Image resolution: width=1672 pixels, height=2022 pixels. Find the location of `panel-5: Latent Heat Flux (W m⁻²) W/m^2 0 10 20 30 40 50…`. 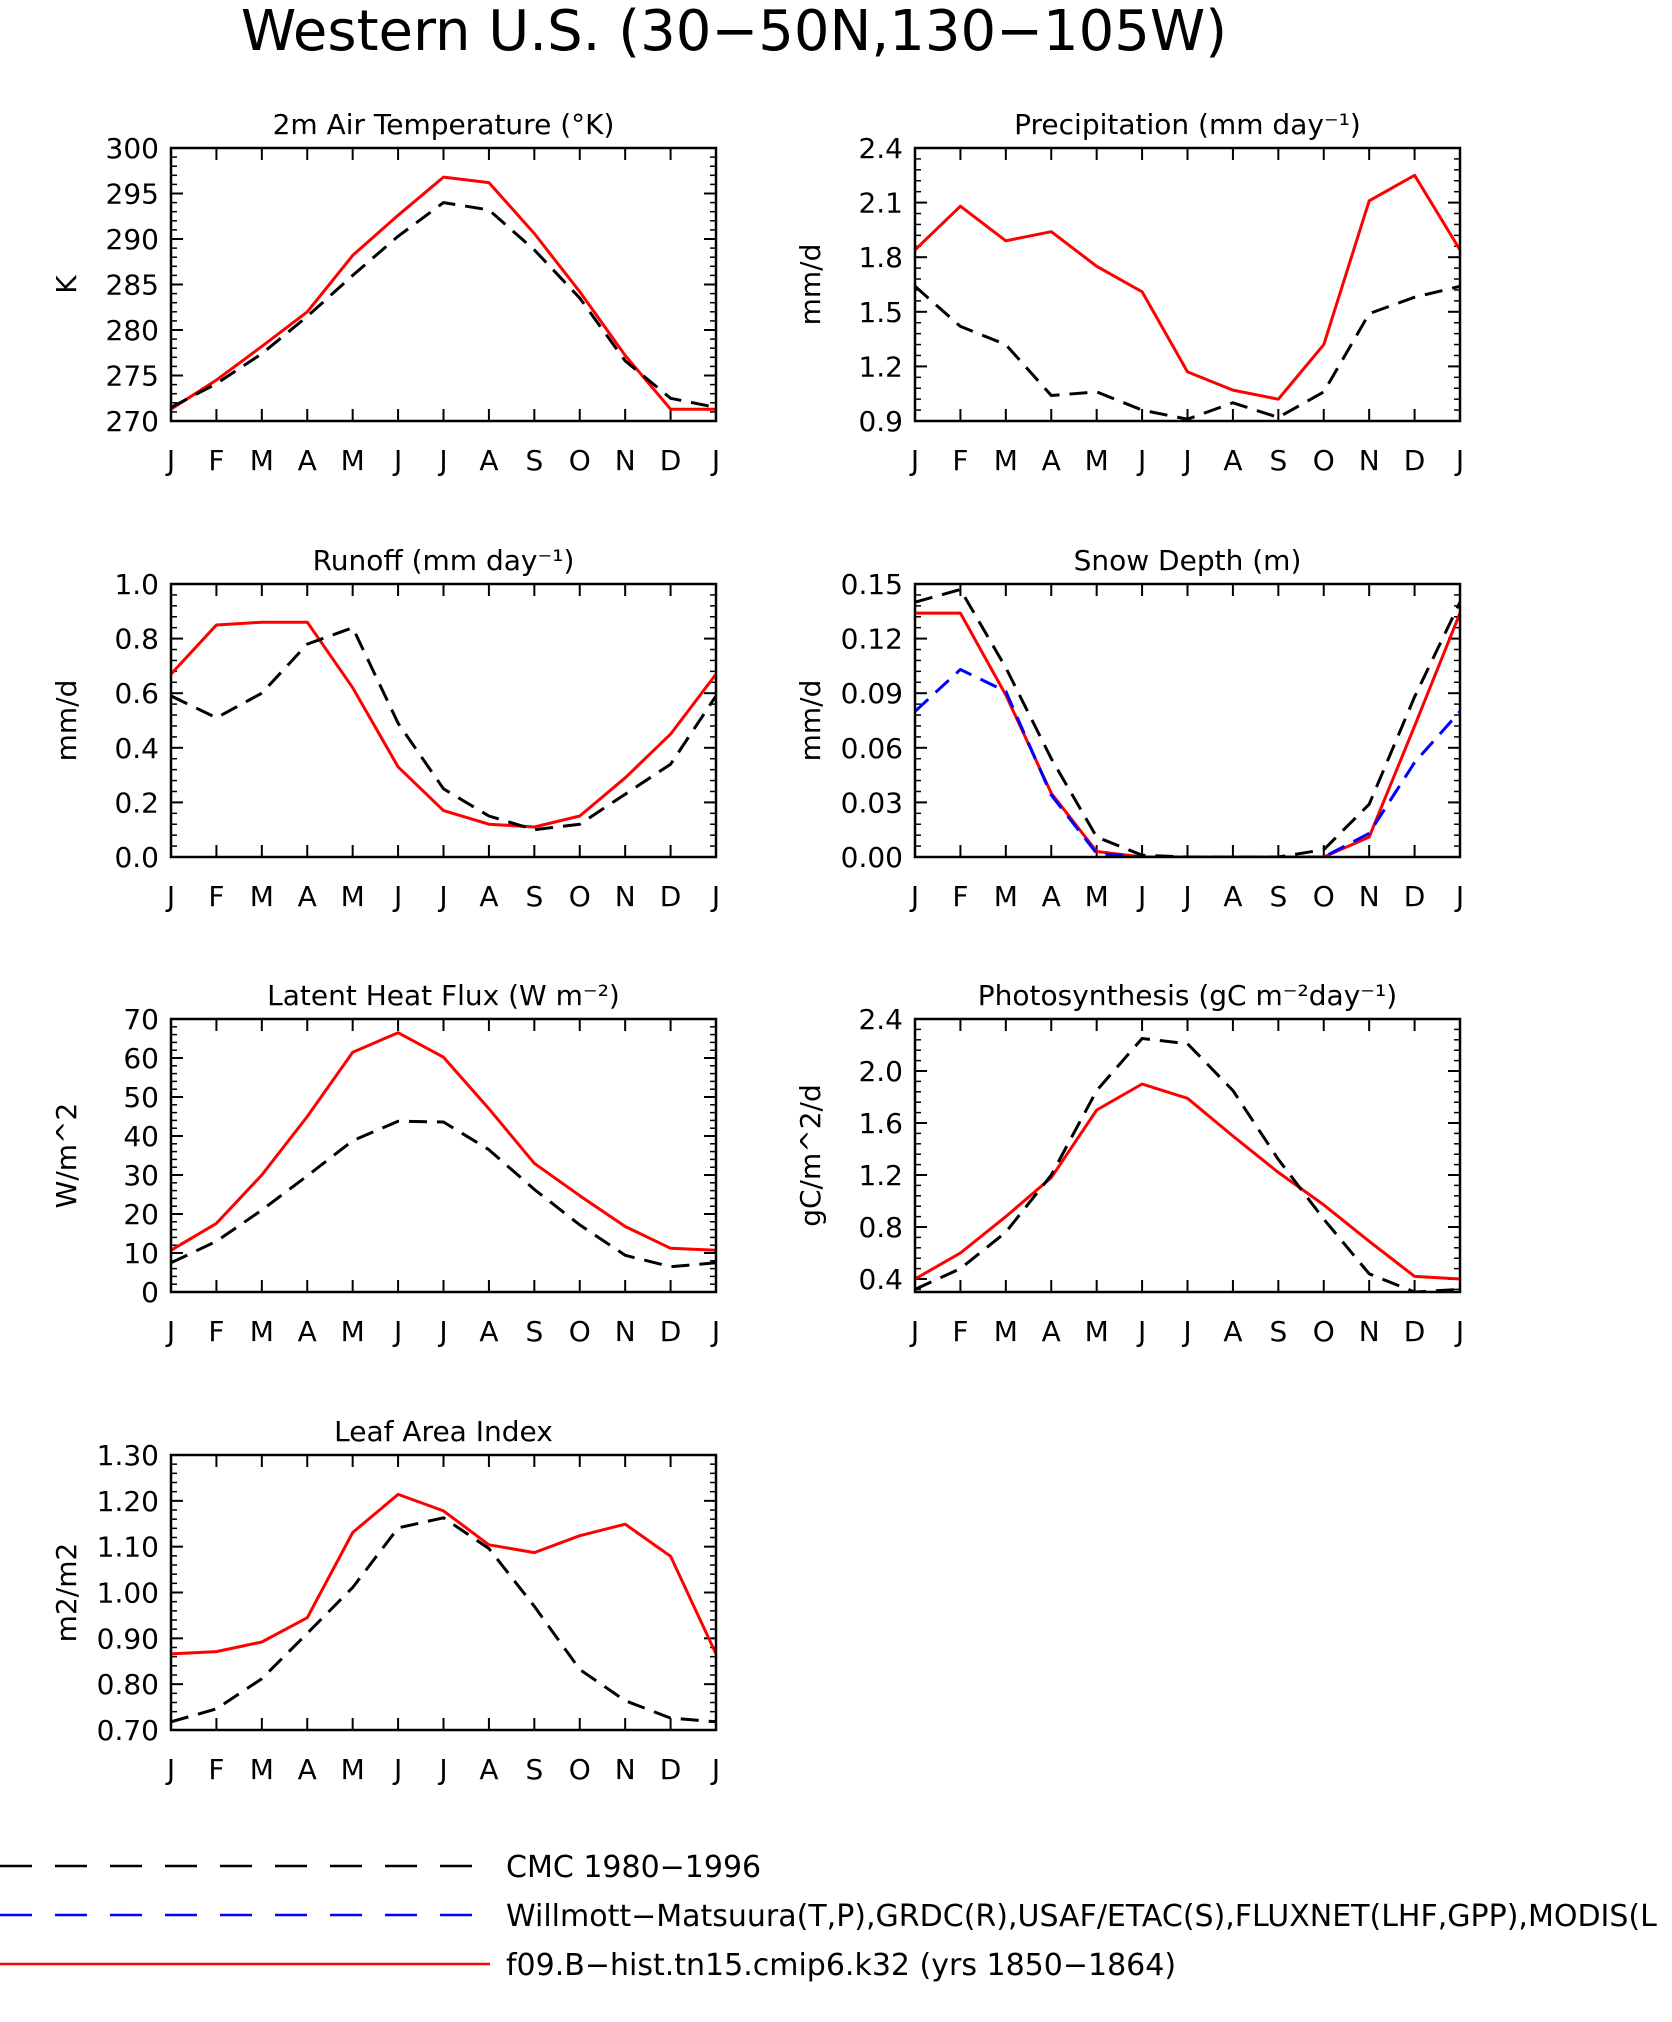

panel-5: Latent Heat Flux (W m⁻²) W/m^2 0 10 20 30 40 50… is located at coordinates (385, 1163).